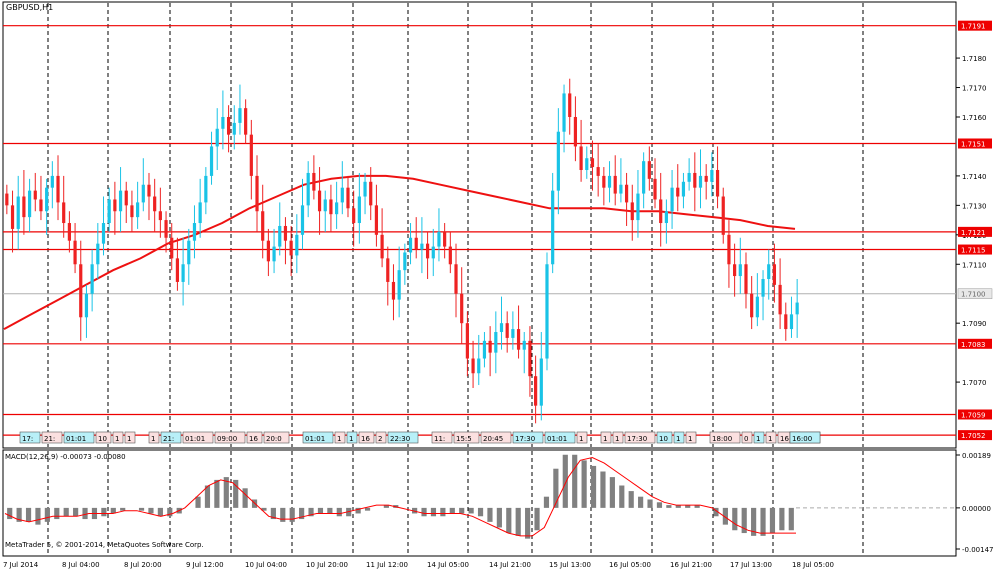 This screenshot has width=1000, height=578. Describe the element at coordinates (813, 565) in the screenshot. I see `time-tick-label: 18 Jul 05:00` at that location.